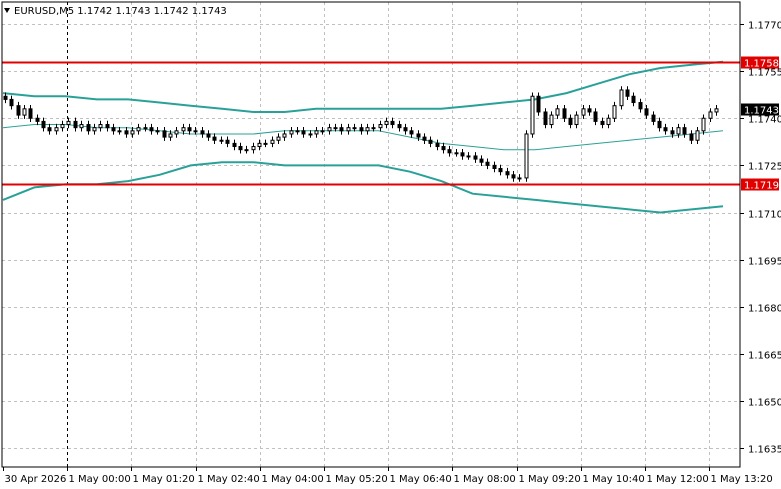 Image resolution: width=781 pixels, height=489 pixels. What do you see at coordinates (7, 10) in the screenshot?
I see `triangle-down-icon` at bounding box center [7, 10].